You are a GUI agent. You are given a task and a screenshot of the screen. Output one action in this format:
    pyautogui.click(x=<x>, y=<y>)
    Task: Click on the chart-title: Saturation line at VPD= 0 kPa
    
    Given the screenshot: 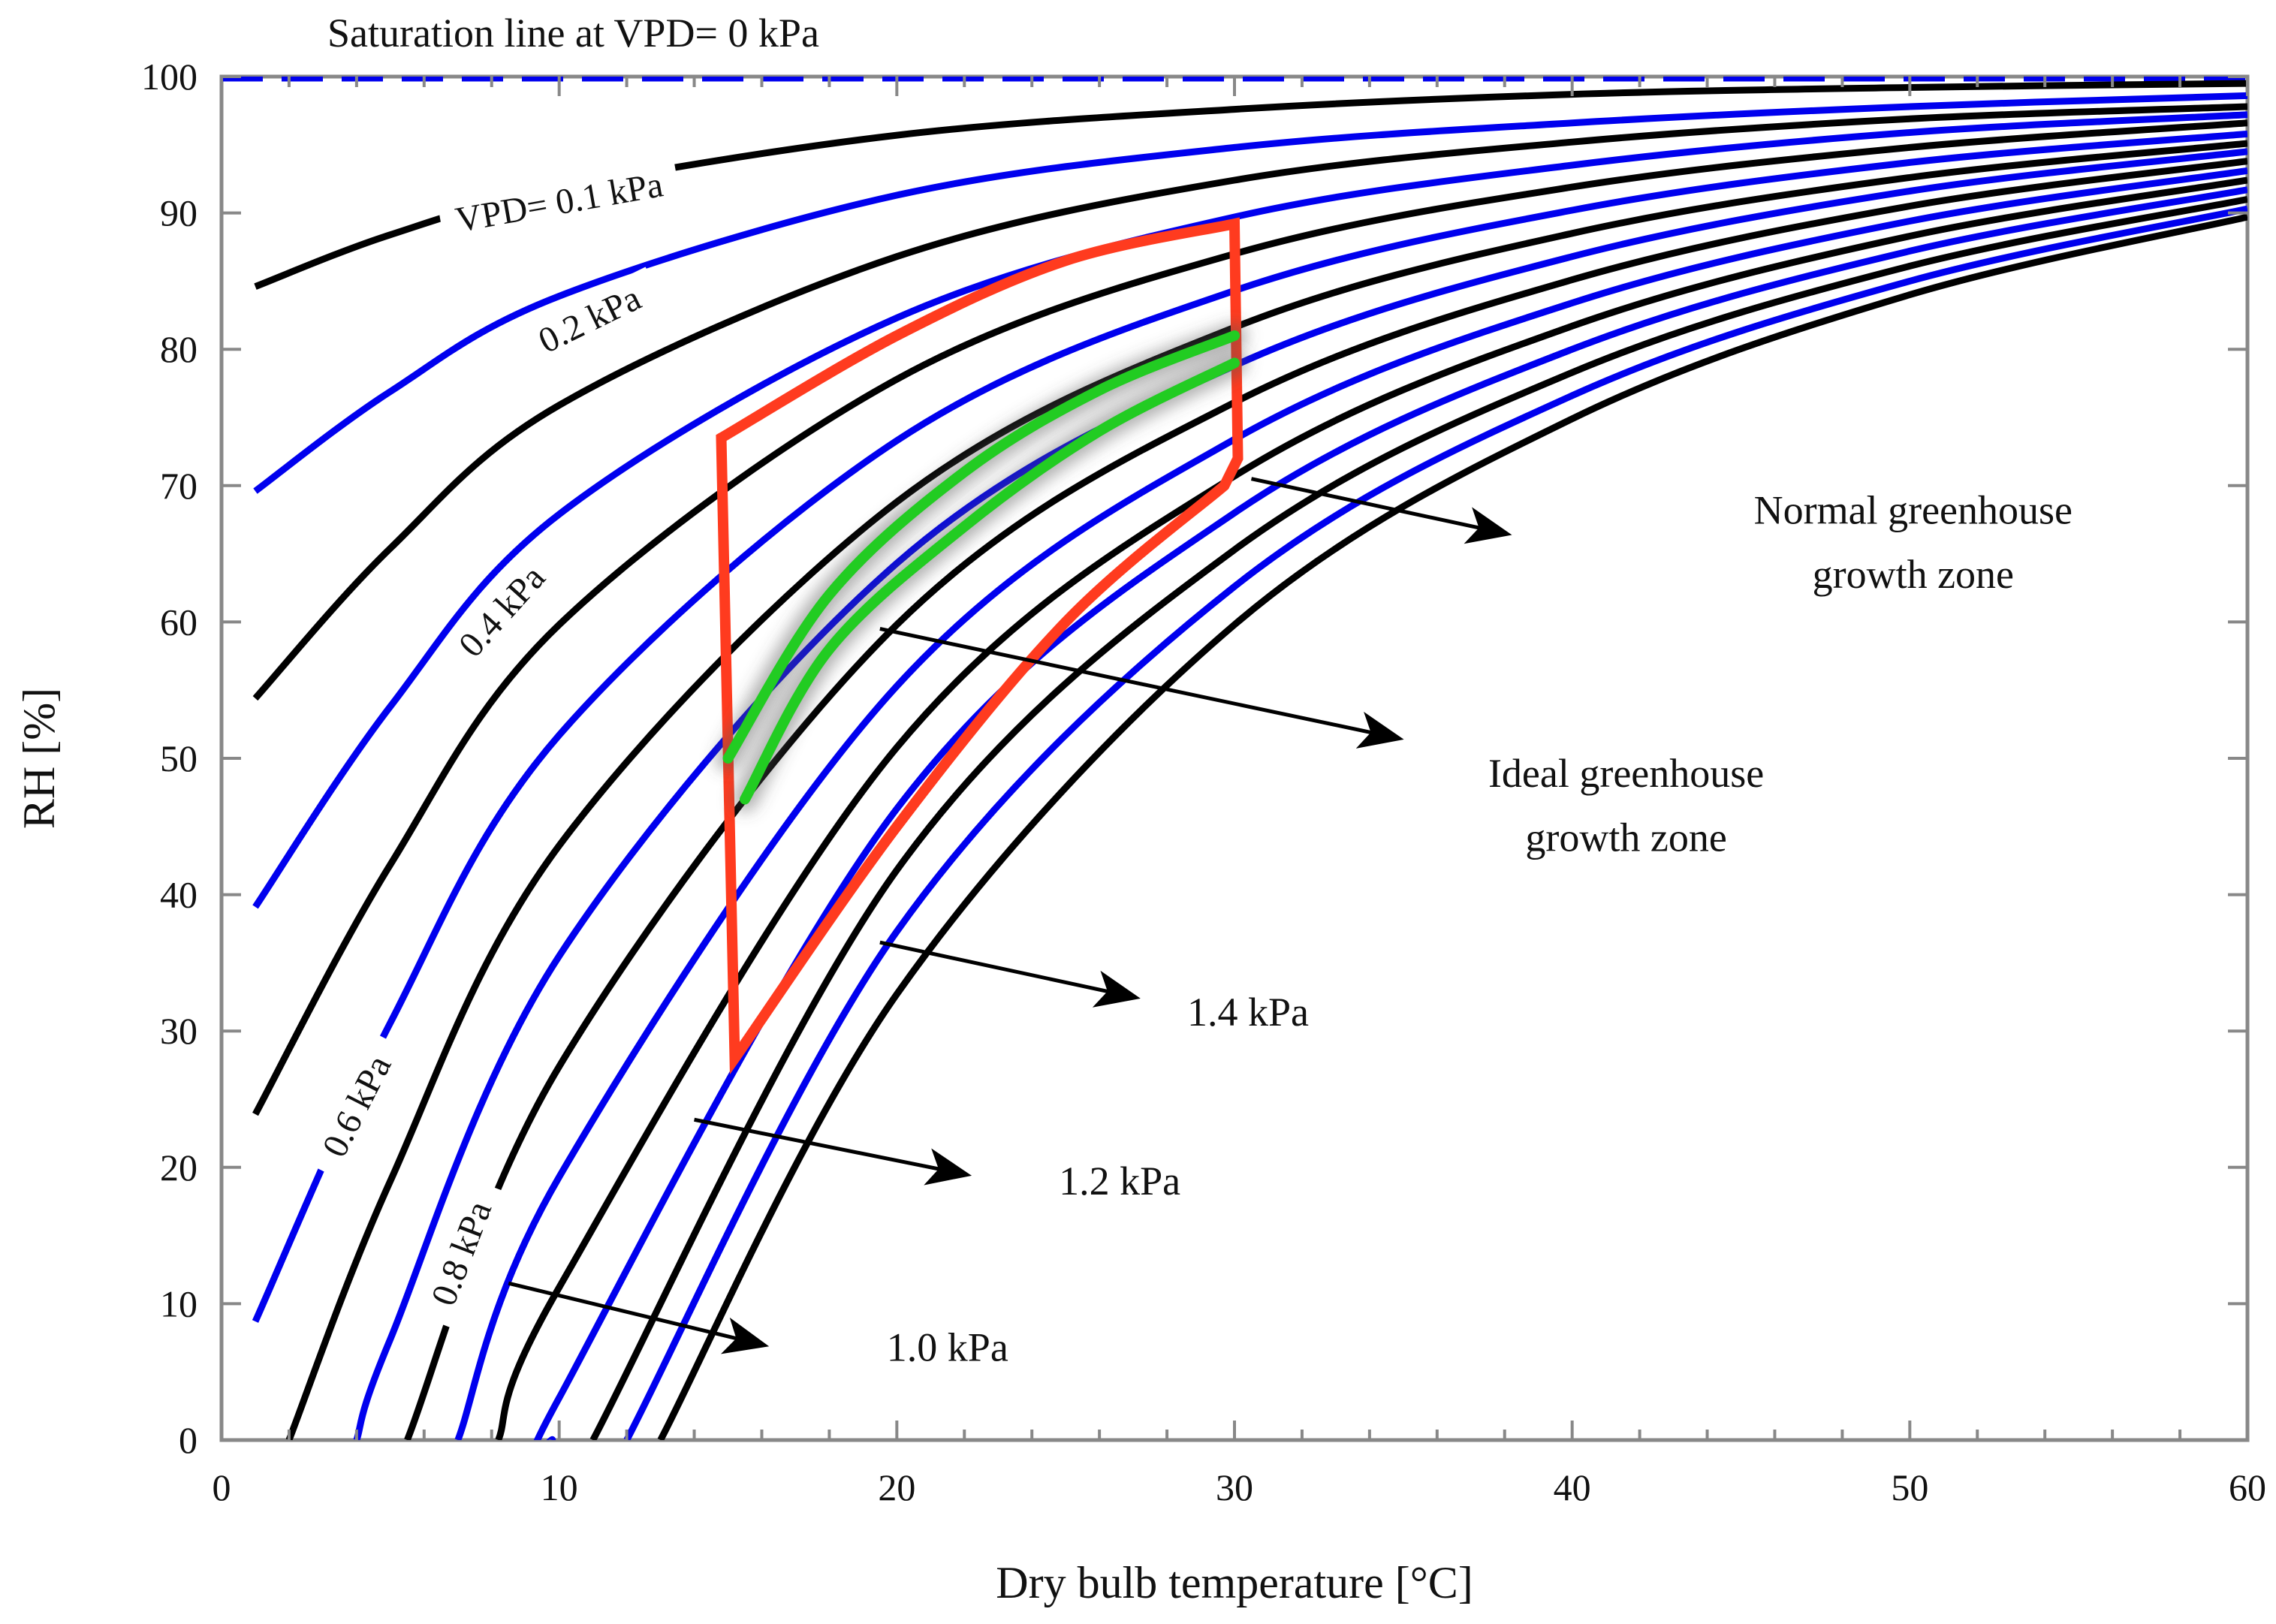 What is the action you would take?
    pyautogui.click(x=573, y=33)
    